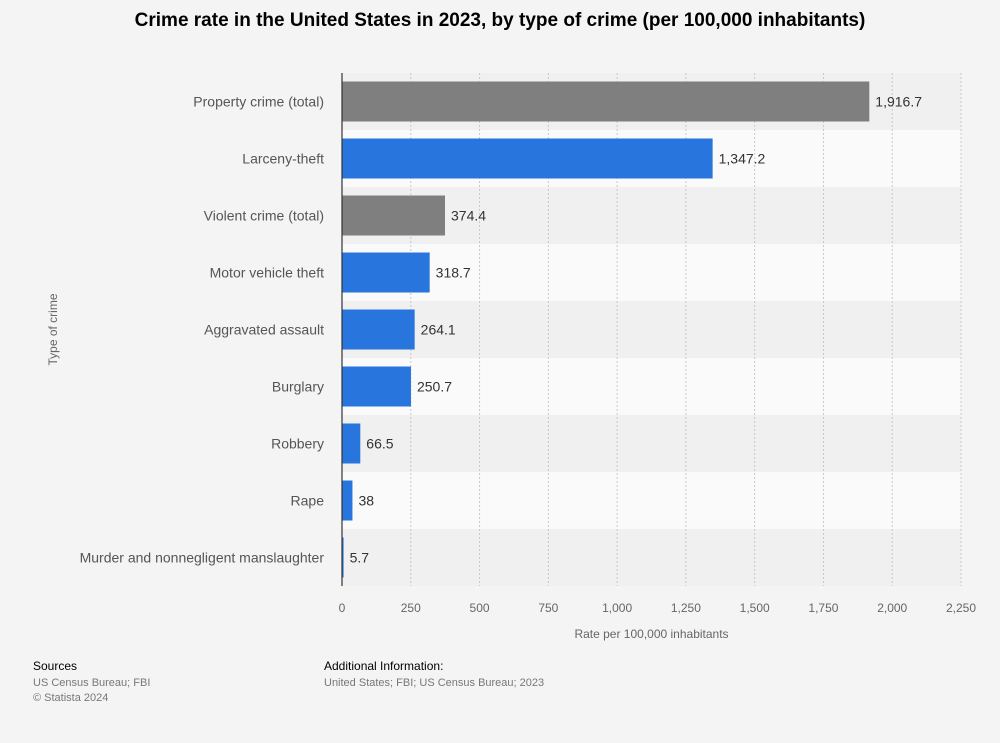  Describe the element at coordinates (366, 501) in the screenshot. I see `value-label: 38` at that location.